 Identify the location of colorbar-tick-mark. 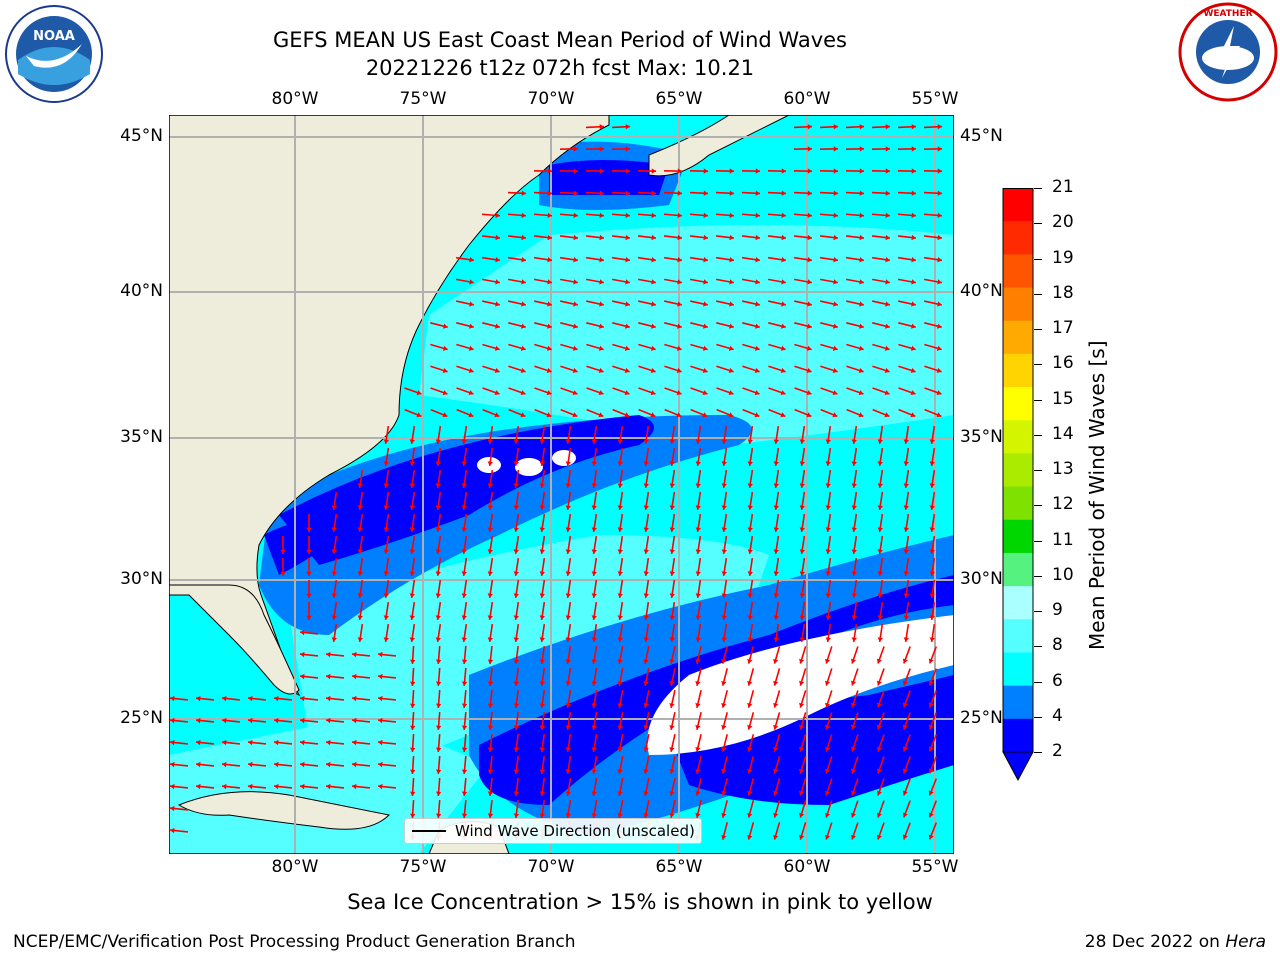
(1038, 647).